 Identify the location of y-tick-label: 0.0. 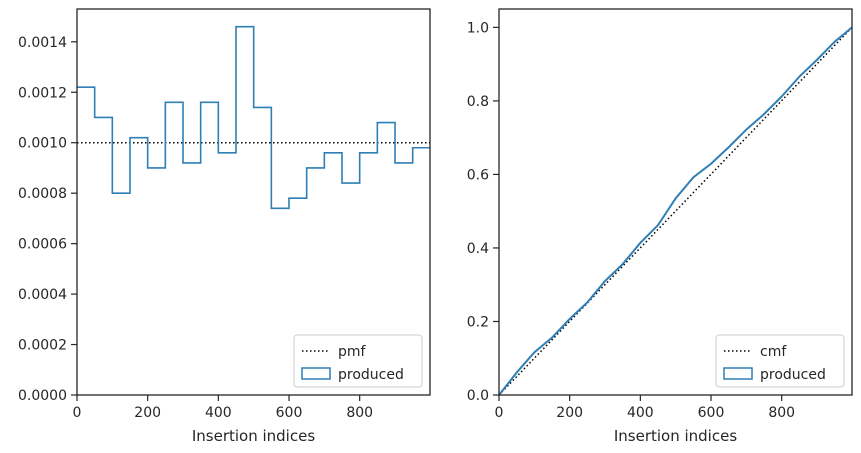
(478, 396).